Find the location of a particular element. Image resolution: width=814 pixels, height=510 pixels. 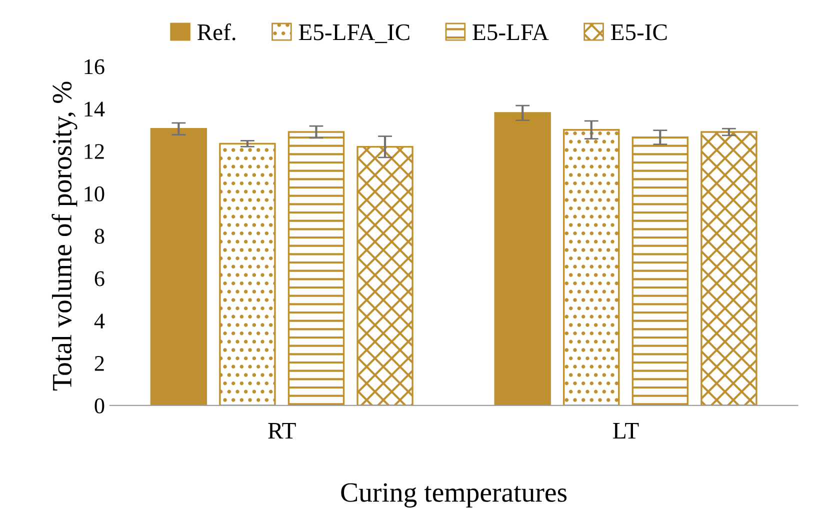

legend-label: E5-LFA_IC is located at coordinates (354, 34).